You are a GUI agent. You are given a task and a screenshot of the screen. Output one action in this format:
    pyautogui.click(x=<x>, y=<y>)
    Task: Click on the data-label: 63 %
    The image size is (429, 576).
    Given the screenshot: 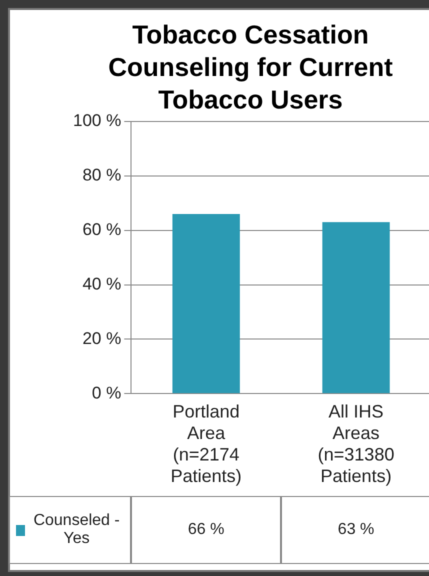 What is the action you would take?
    pyautogui.click(x=355, y=530)
    